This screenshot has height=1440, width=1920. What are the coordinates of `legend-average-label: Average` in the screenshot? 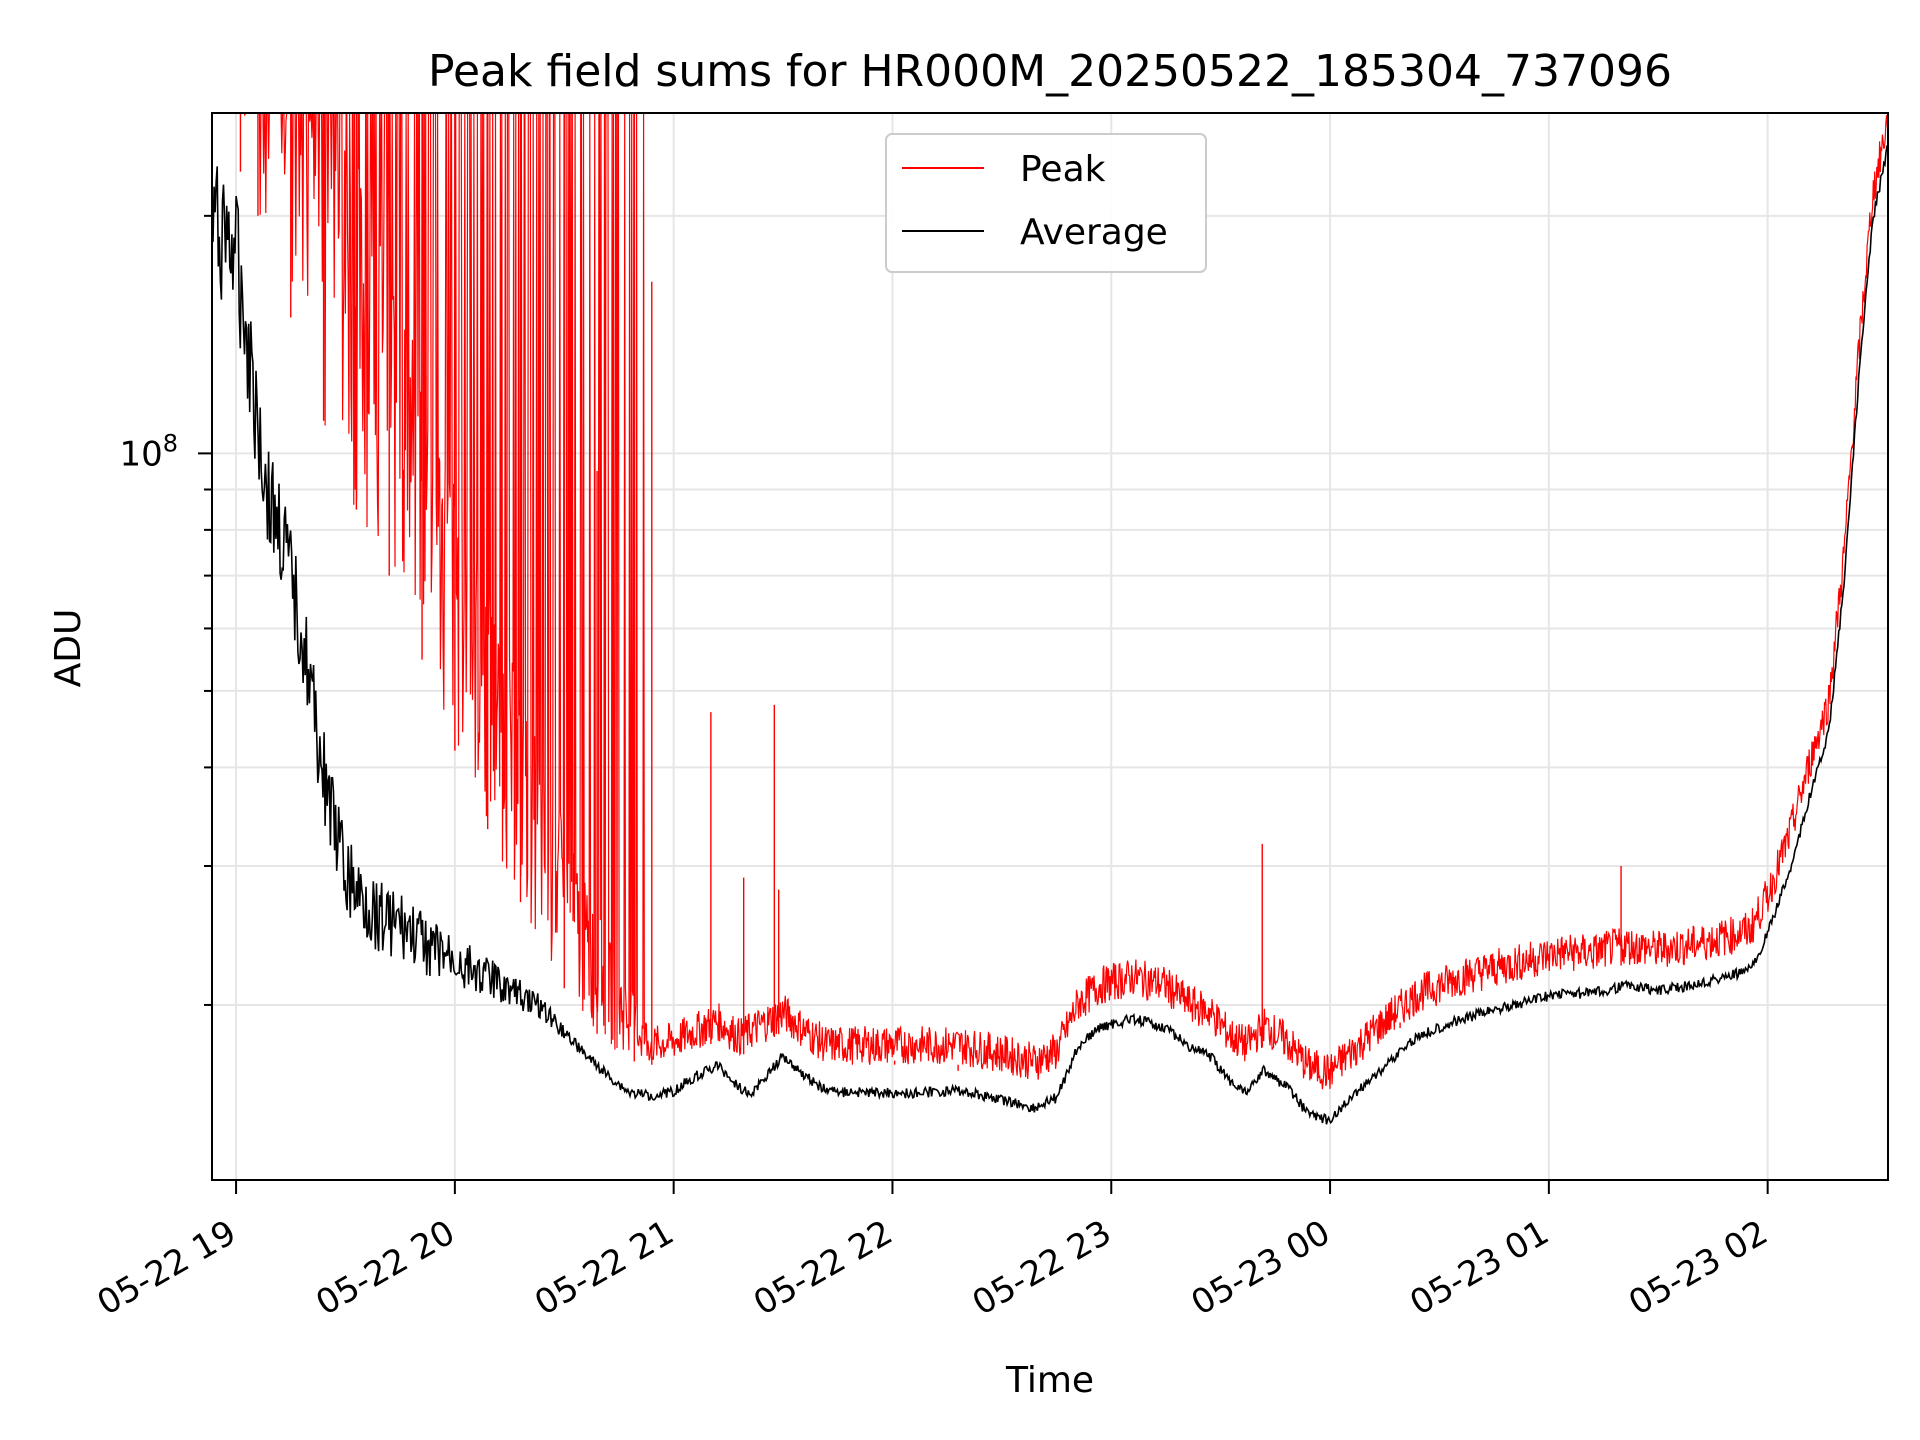 It's located at (1094, 232).